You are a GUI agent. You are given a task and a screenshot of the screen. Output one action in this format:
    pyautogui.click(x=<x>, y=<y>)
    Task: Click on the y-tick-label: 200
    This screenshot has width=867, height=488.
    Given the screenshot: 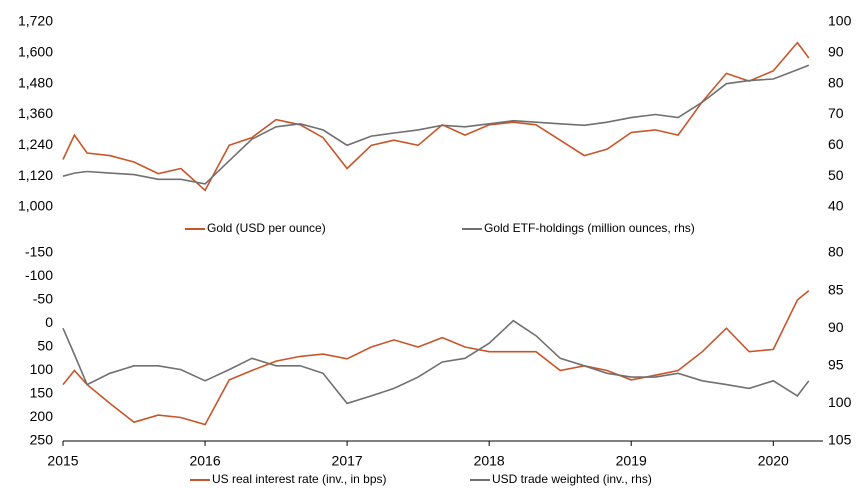 What is the action you would take?
    pyautogui.click(x=42, y=416)
    